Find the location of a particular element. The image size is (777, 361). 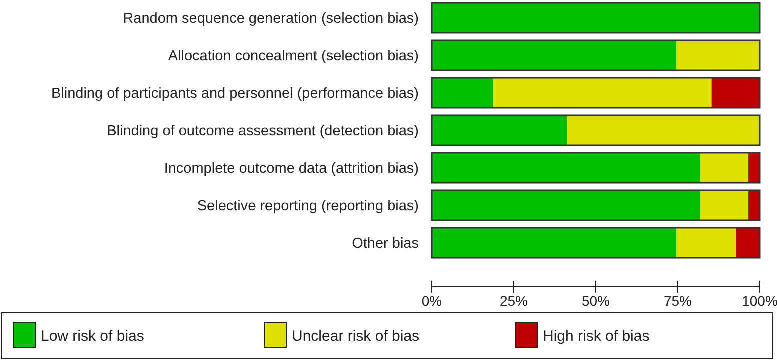

x-tick-label: 75% is located at coordinates (678, 301).